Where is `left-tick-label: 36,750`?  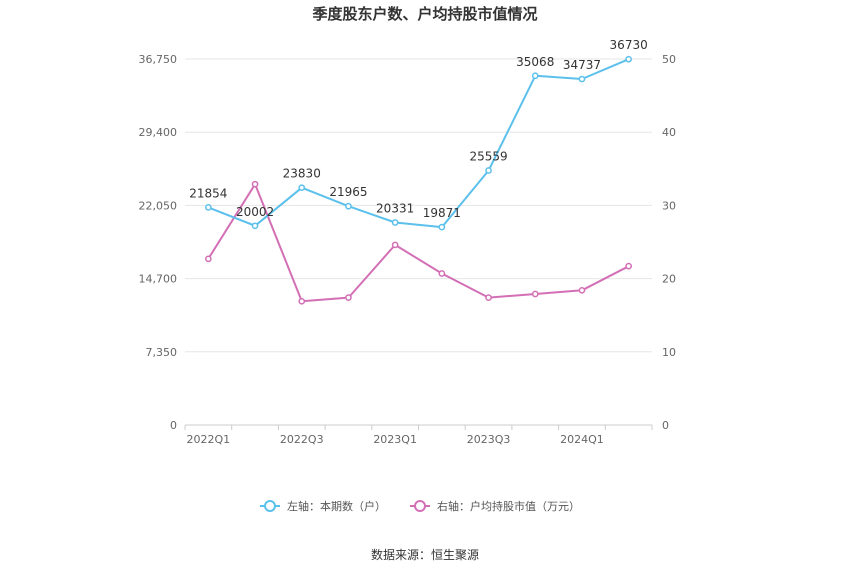 left-tick-label: 36,750 is located at coordinates (158, 59).